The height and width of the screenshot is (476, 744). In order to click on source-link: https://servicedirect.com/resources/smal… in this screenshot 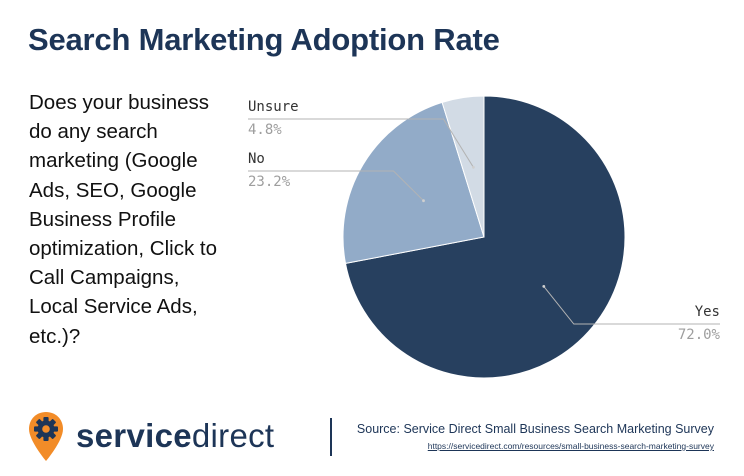, I will do `click(570, 446)`.